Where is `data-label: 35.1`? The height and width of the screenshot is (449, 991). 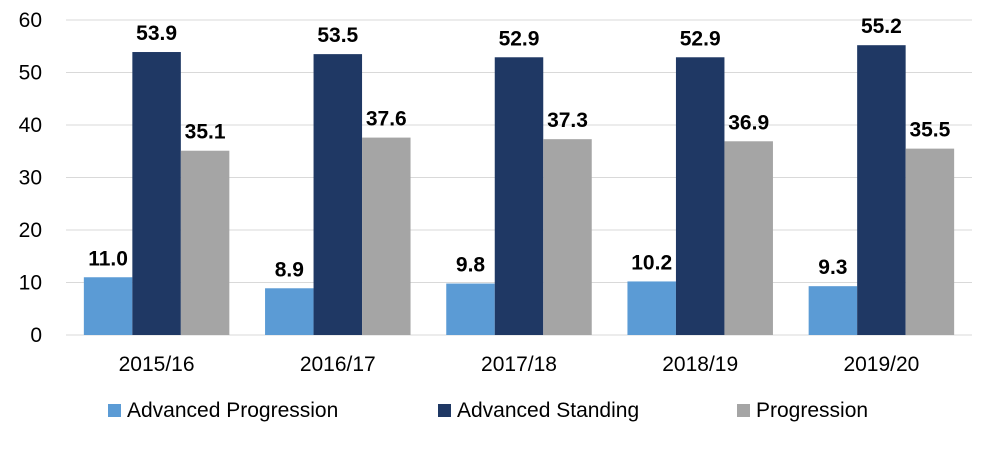
data-label: 35.1 is located at coordinates (205, 132).